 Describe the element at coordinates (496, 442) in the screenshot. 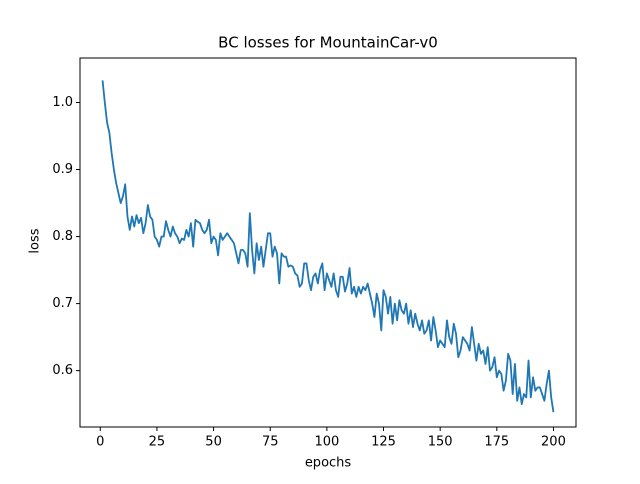

I see `x-tick-label: 175` at that location.